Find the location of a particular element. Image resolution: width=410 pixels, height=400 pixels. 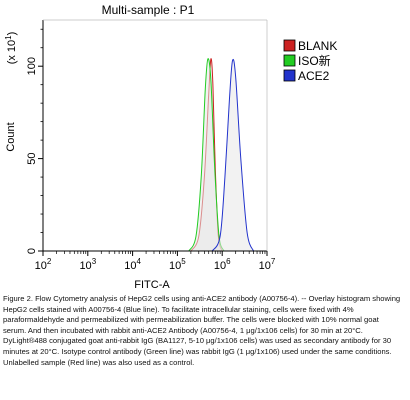

y-multiplier-label: (x 101) is located at coordinates (11, 48).